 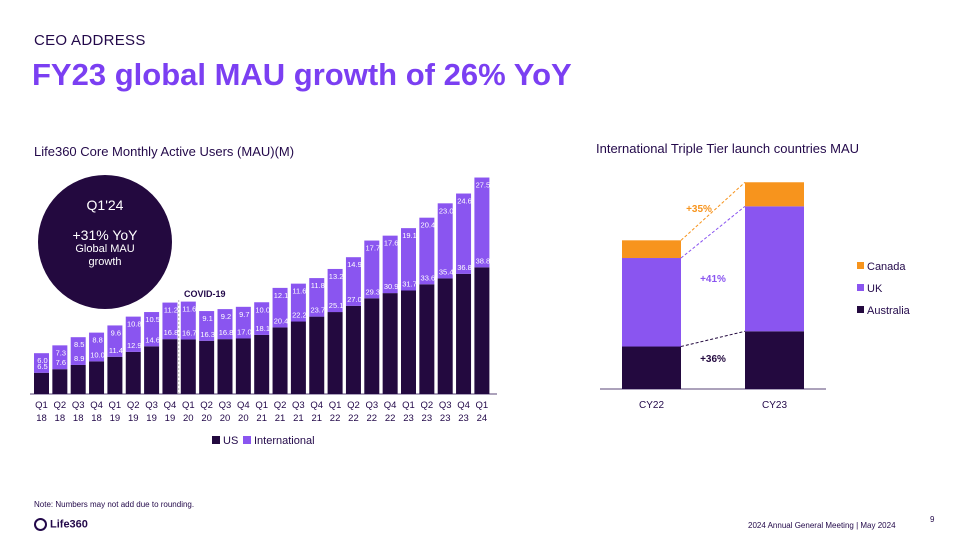 I want to click on legend-international-swatch, so click(x=247, y=440).